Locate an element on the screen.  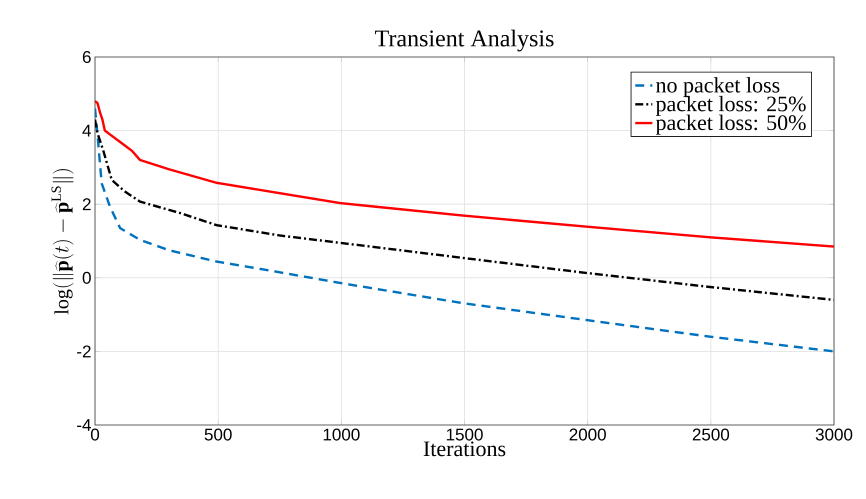
x-tick-label: 2500 is located at coordinates (711, 434).